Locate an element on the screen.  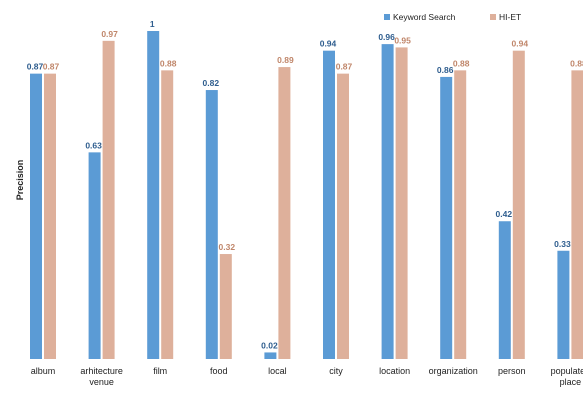
category-label: city is located at coordinates (336, 371).